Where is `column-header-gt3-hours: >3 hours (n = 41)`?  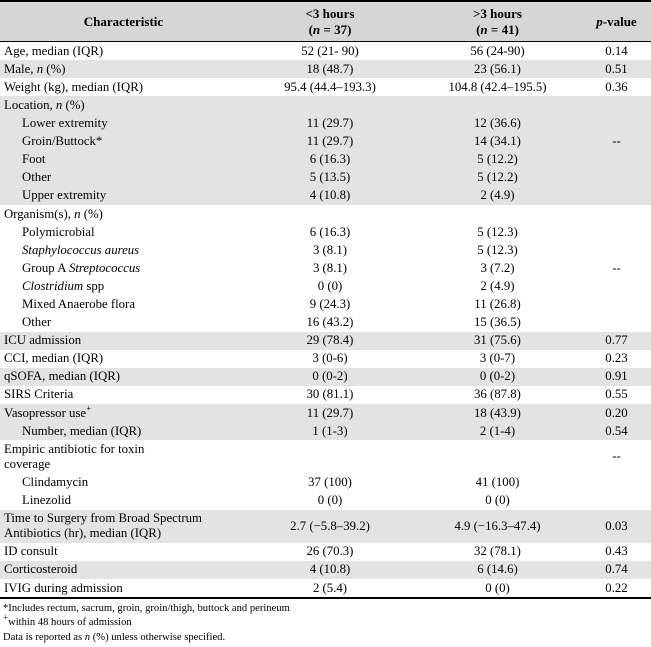
column-header-gt3-hours: >3 hours (n = 41) is located at coordinates (497, 22).